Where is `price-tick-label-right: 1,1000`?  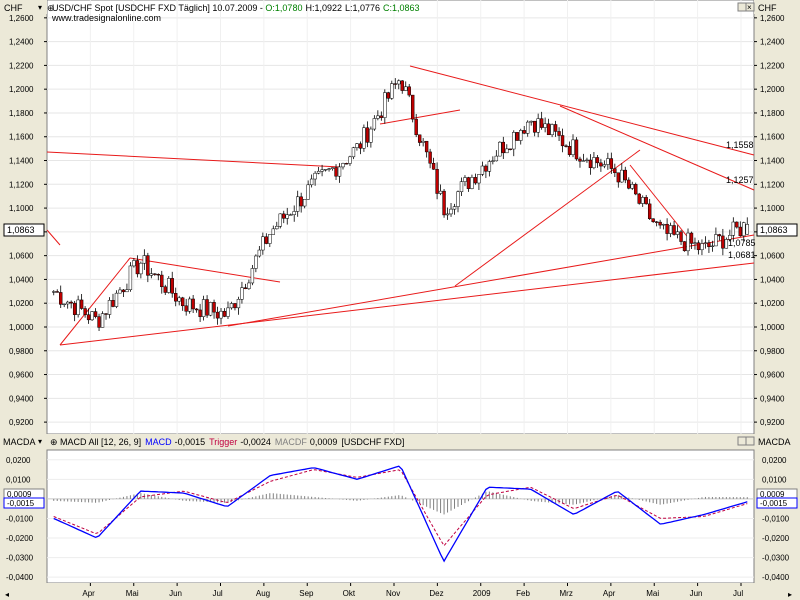 price-tick-label-right: 1,1000 is located at coordinates (772, 208).